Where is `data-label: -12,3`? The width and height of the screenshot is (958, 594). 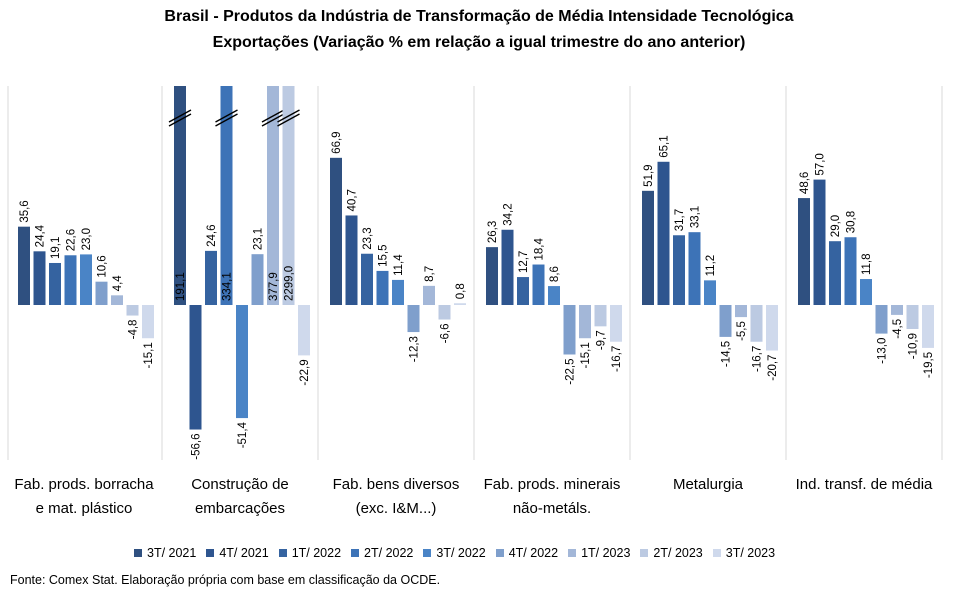 data-label: -12,3 is located at coordinates (415, 349).